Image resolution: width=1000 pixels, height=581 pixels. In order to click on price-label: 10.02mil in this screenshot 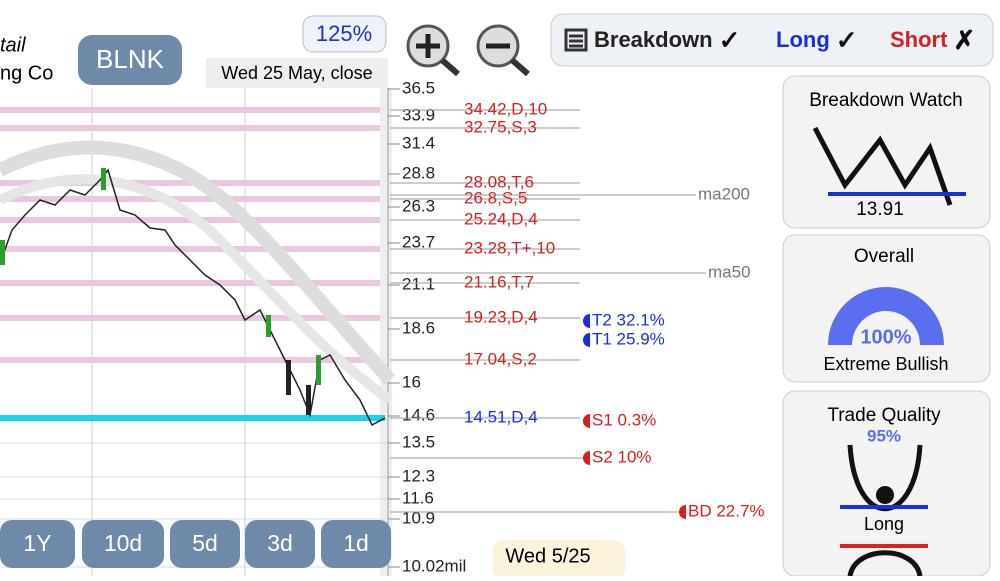, I will do `click(434, 565)`.